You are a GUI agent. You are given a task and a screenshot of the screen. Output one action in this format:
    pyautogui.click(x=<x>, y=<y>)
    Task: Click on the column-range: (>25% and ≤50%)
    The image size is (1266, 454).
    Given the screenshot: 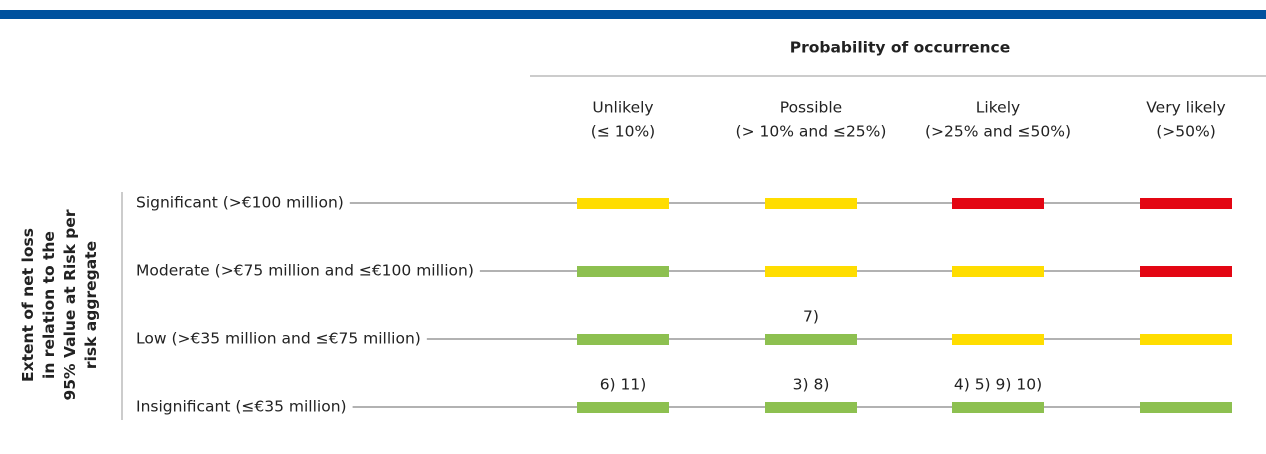 What is the action you would take?
    pyautogui.click(x=998, y=132)
    